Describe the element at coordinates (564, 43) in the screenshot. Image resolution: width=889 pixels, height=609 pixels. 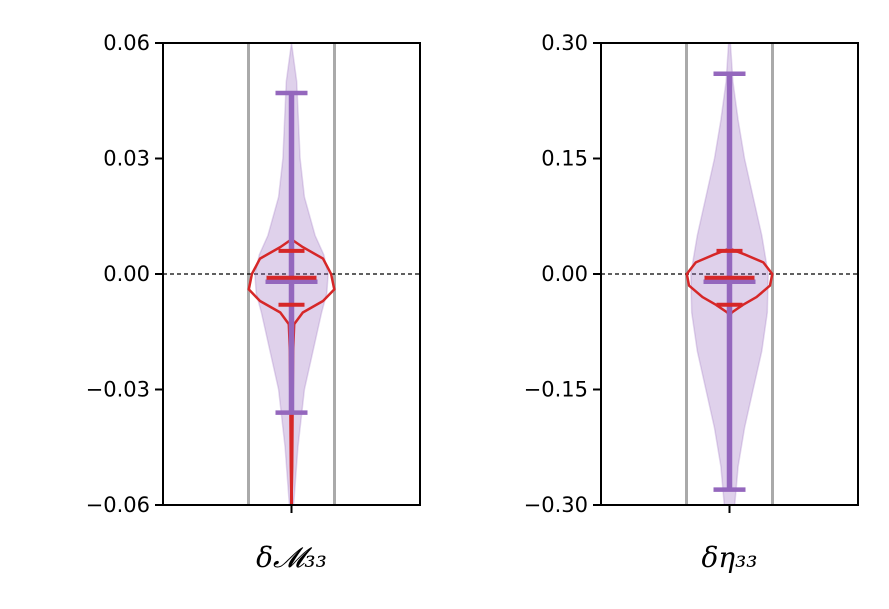
I see `y-tick-label: 0.30` at that location.